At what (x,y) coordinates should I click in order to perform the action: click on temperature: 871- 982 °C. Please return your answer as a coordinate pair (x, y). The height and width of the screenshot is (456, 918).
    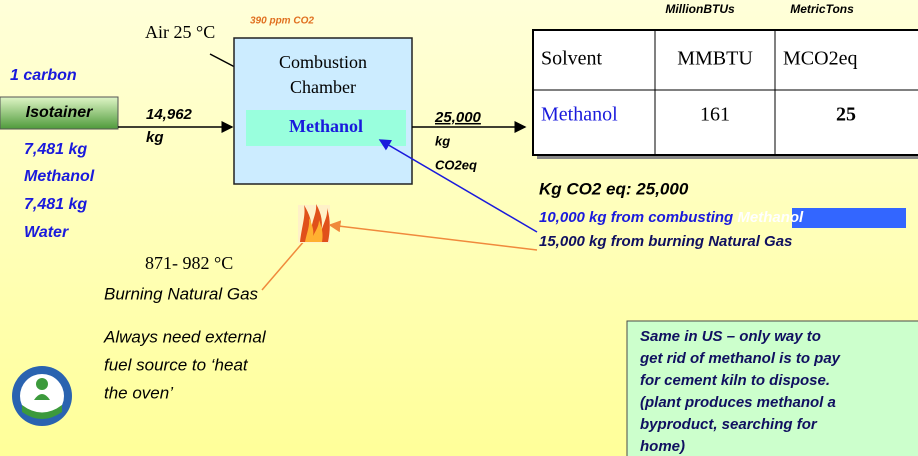
    Looking at the image, I should click on (189, 263).